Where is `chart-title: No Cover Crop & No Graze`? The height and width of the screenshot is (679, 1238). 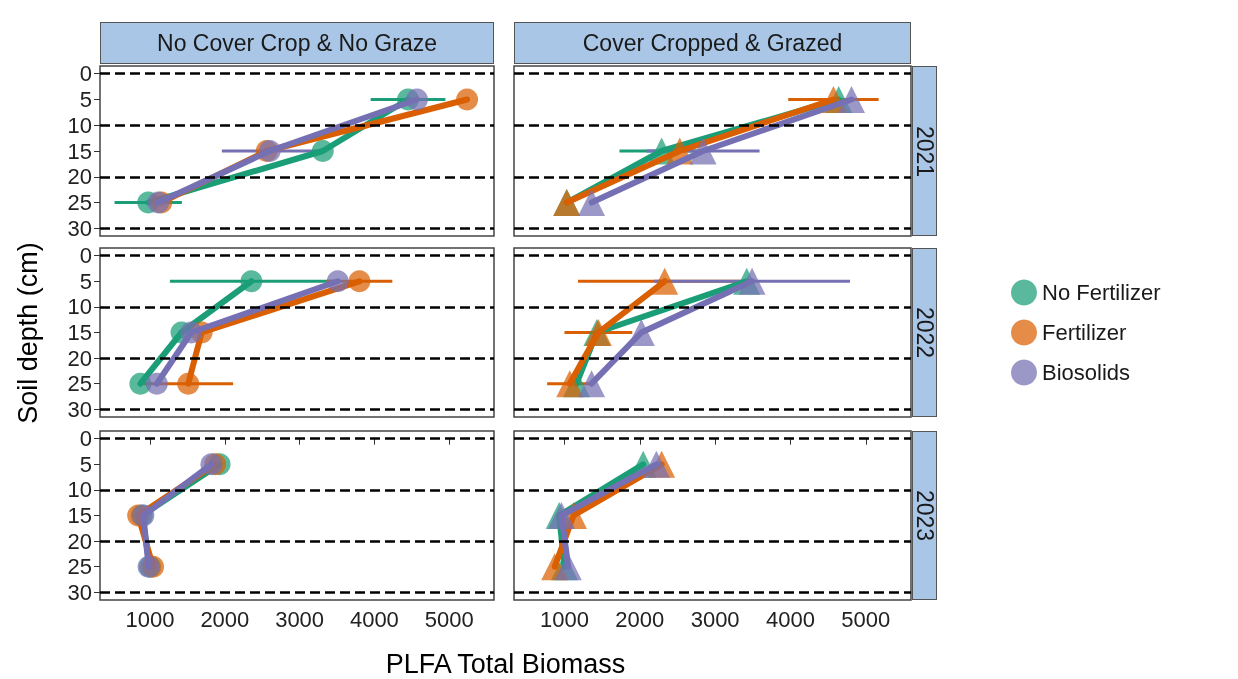
chart-title: No Cover Crop & No Graze is located at coordinates (297, 43).